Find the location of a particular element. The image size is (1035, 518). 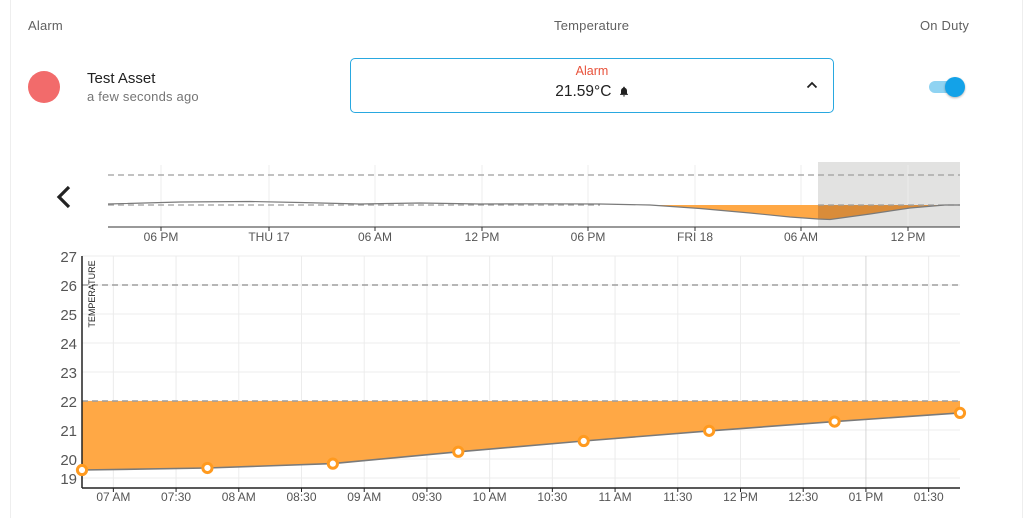

x-tick-label: 01 PM is located at coordinates (866, 497).